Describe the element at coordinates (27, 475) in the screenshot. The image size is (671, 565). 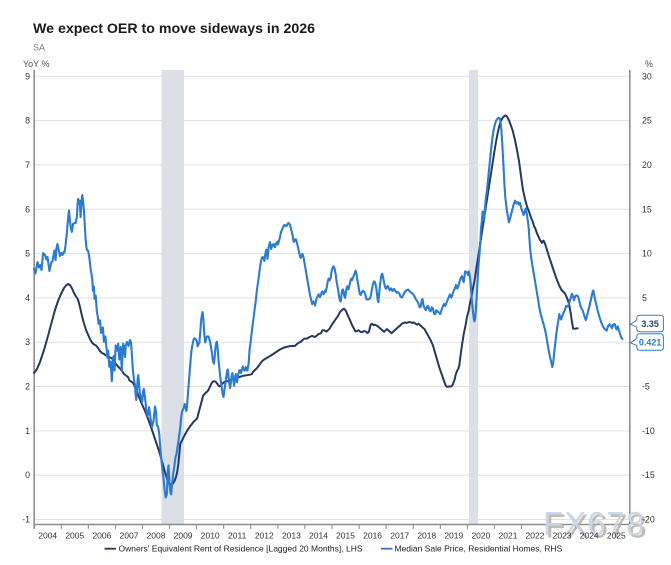
I see `svg-text: 0` at that location.